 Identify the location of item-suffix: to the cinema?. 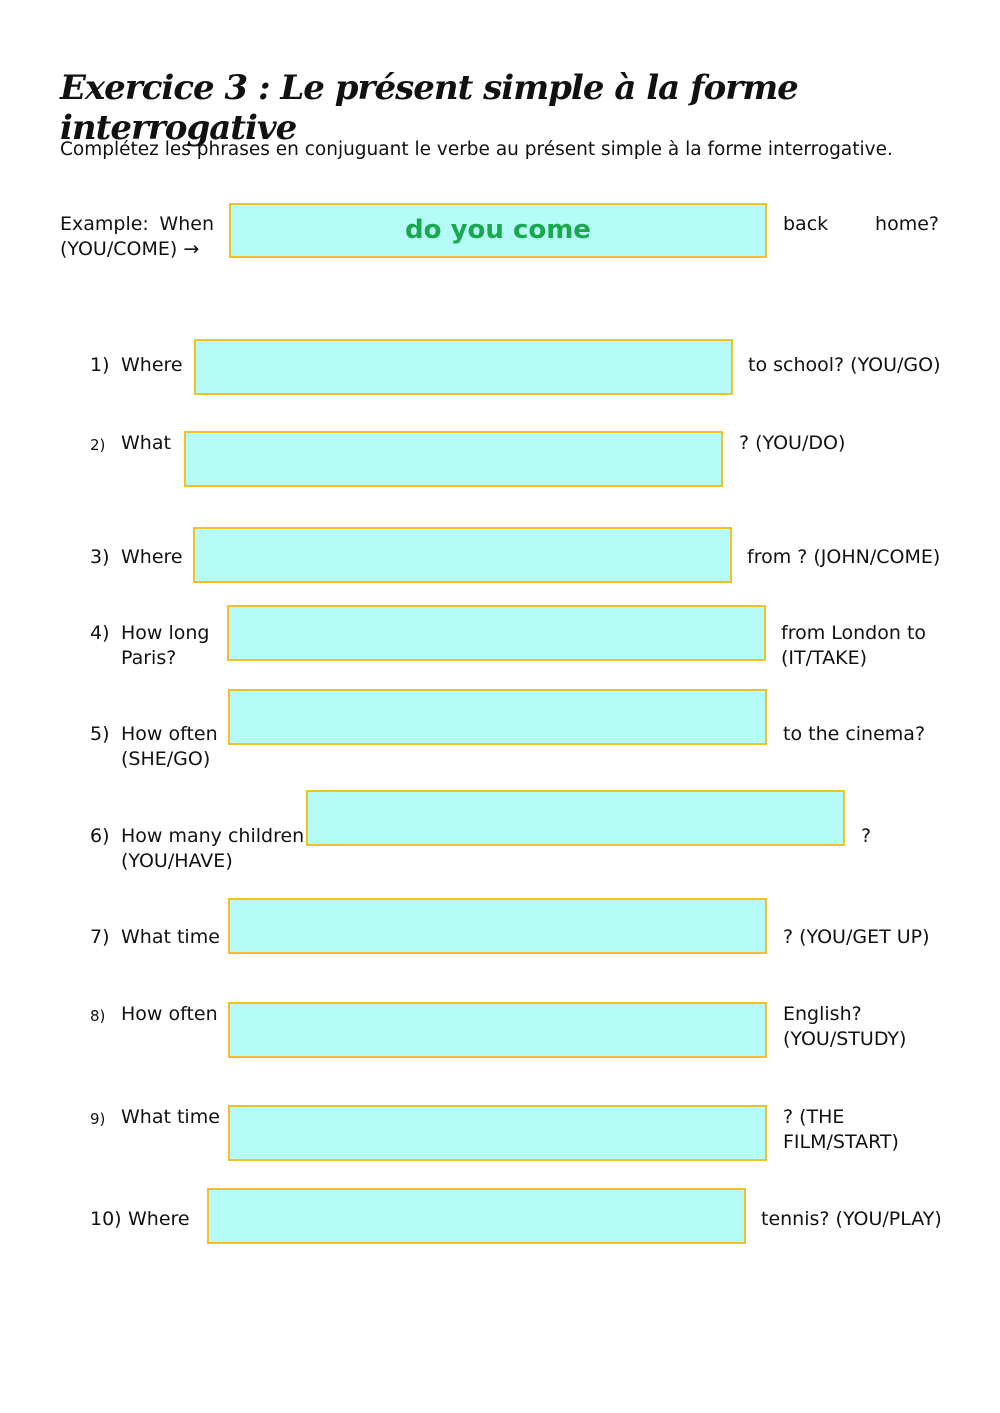
(854, 734).